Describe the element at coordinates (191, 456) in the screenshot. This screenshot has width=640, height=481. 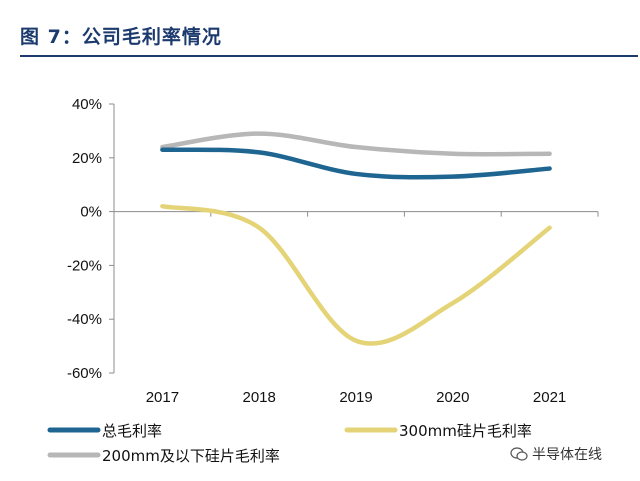
I see `legend-label-2: 200mm及以下硅片毛利率` at that location.